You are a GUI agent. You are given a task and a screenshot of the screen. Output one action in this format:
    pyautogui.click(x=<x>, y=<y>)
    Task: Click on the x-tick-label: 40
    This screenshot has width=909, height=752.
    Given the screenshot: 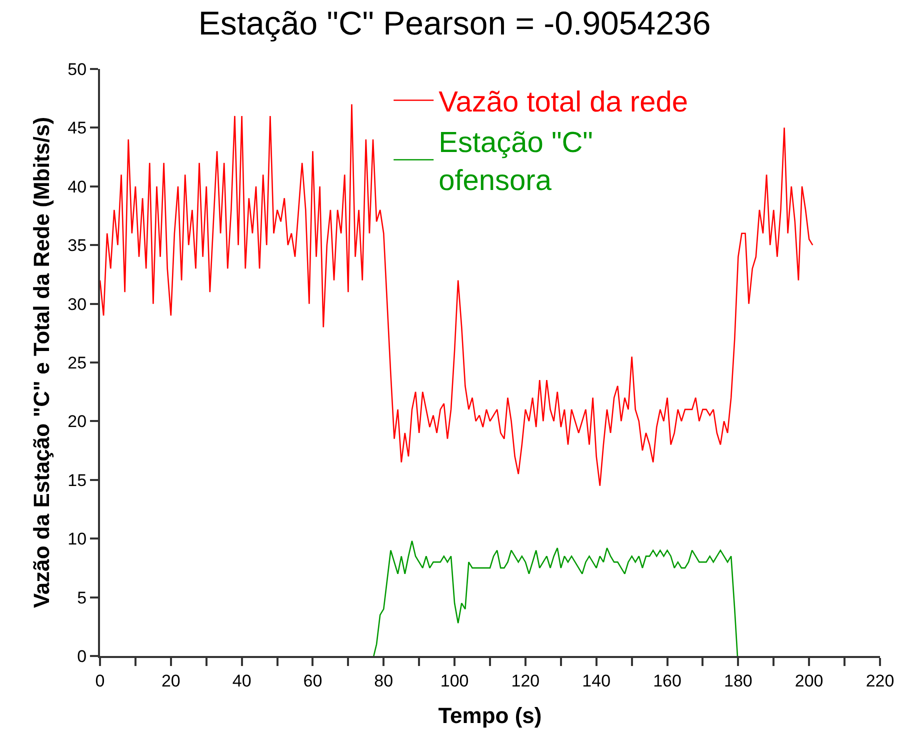 What is the action you would take?
    pyautogui.click(x=242, y=680)
    